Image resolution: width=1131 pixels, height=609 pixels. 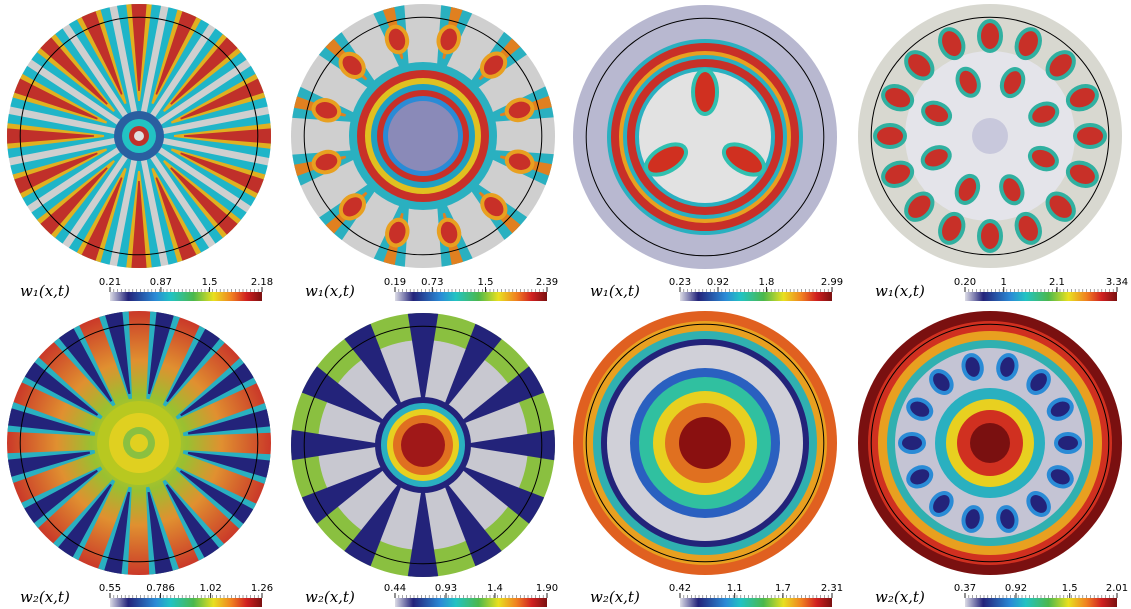 What do you see at coordinates (965, 588) in the screenshot?
I see `colorbar-tick-label: 0.37` at bounding box center [965, 588].